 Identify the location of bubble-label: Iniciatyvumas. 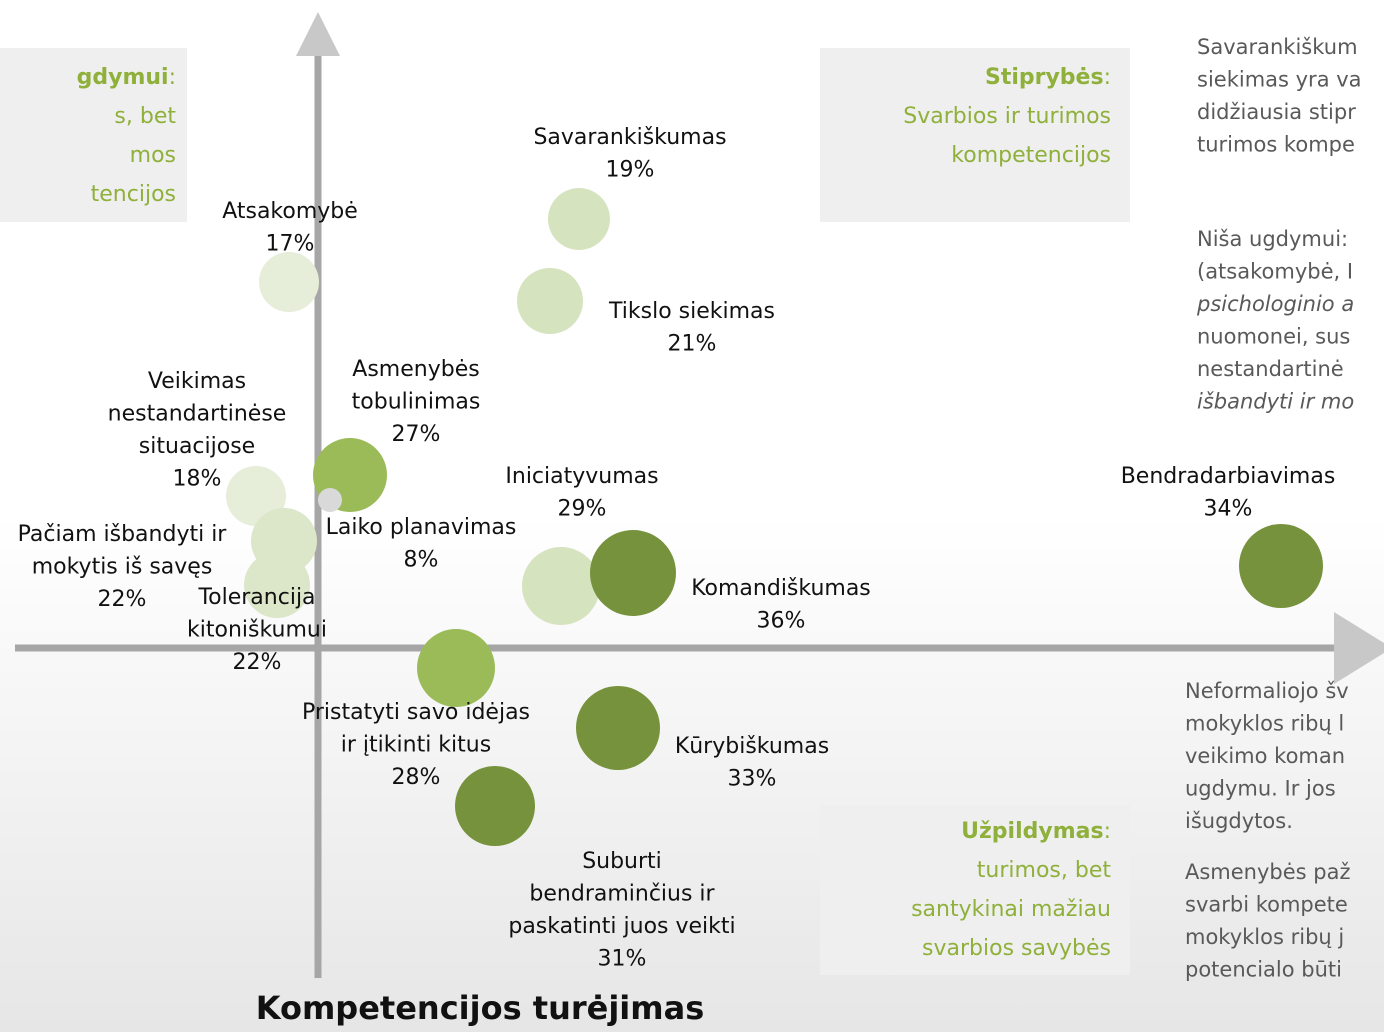
(581, 476).